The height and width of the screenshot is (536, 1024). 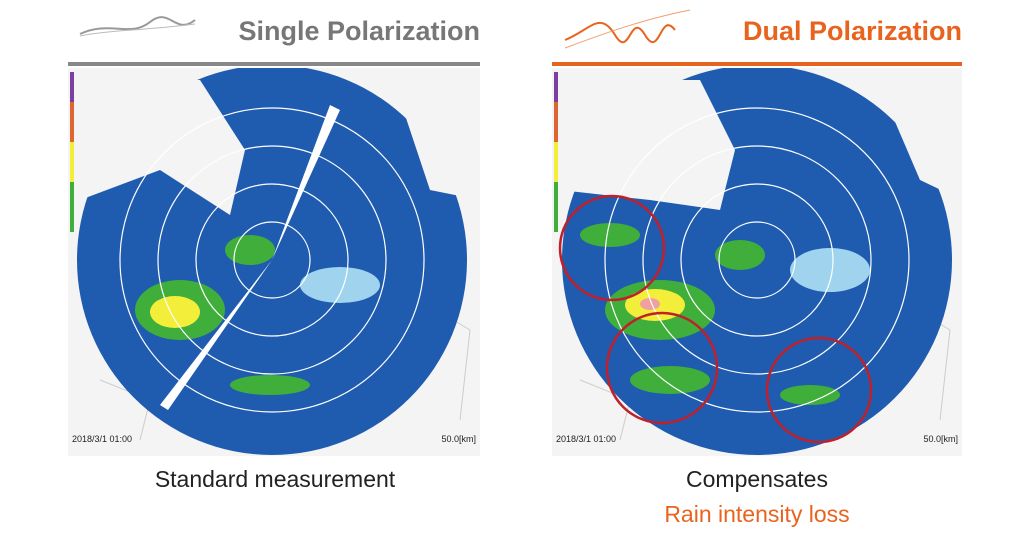 What do you see at coordinates (852, 31) in the screenshot?
I see `panel-title: Dual Polarization` at bounding box center [852, 31].